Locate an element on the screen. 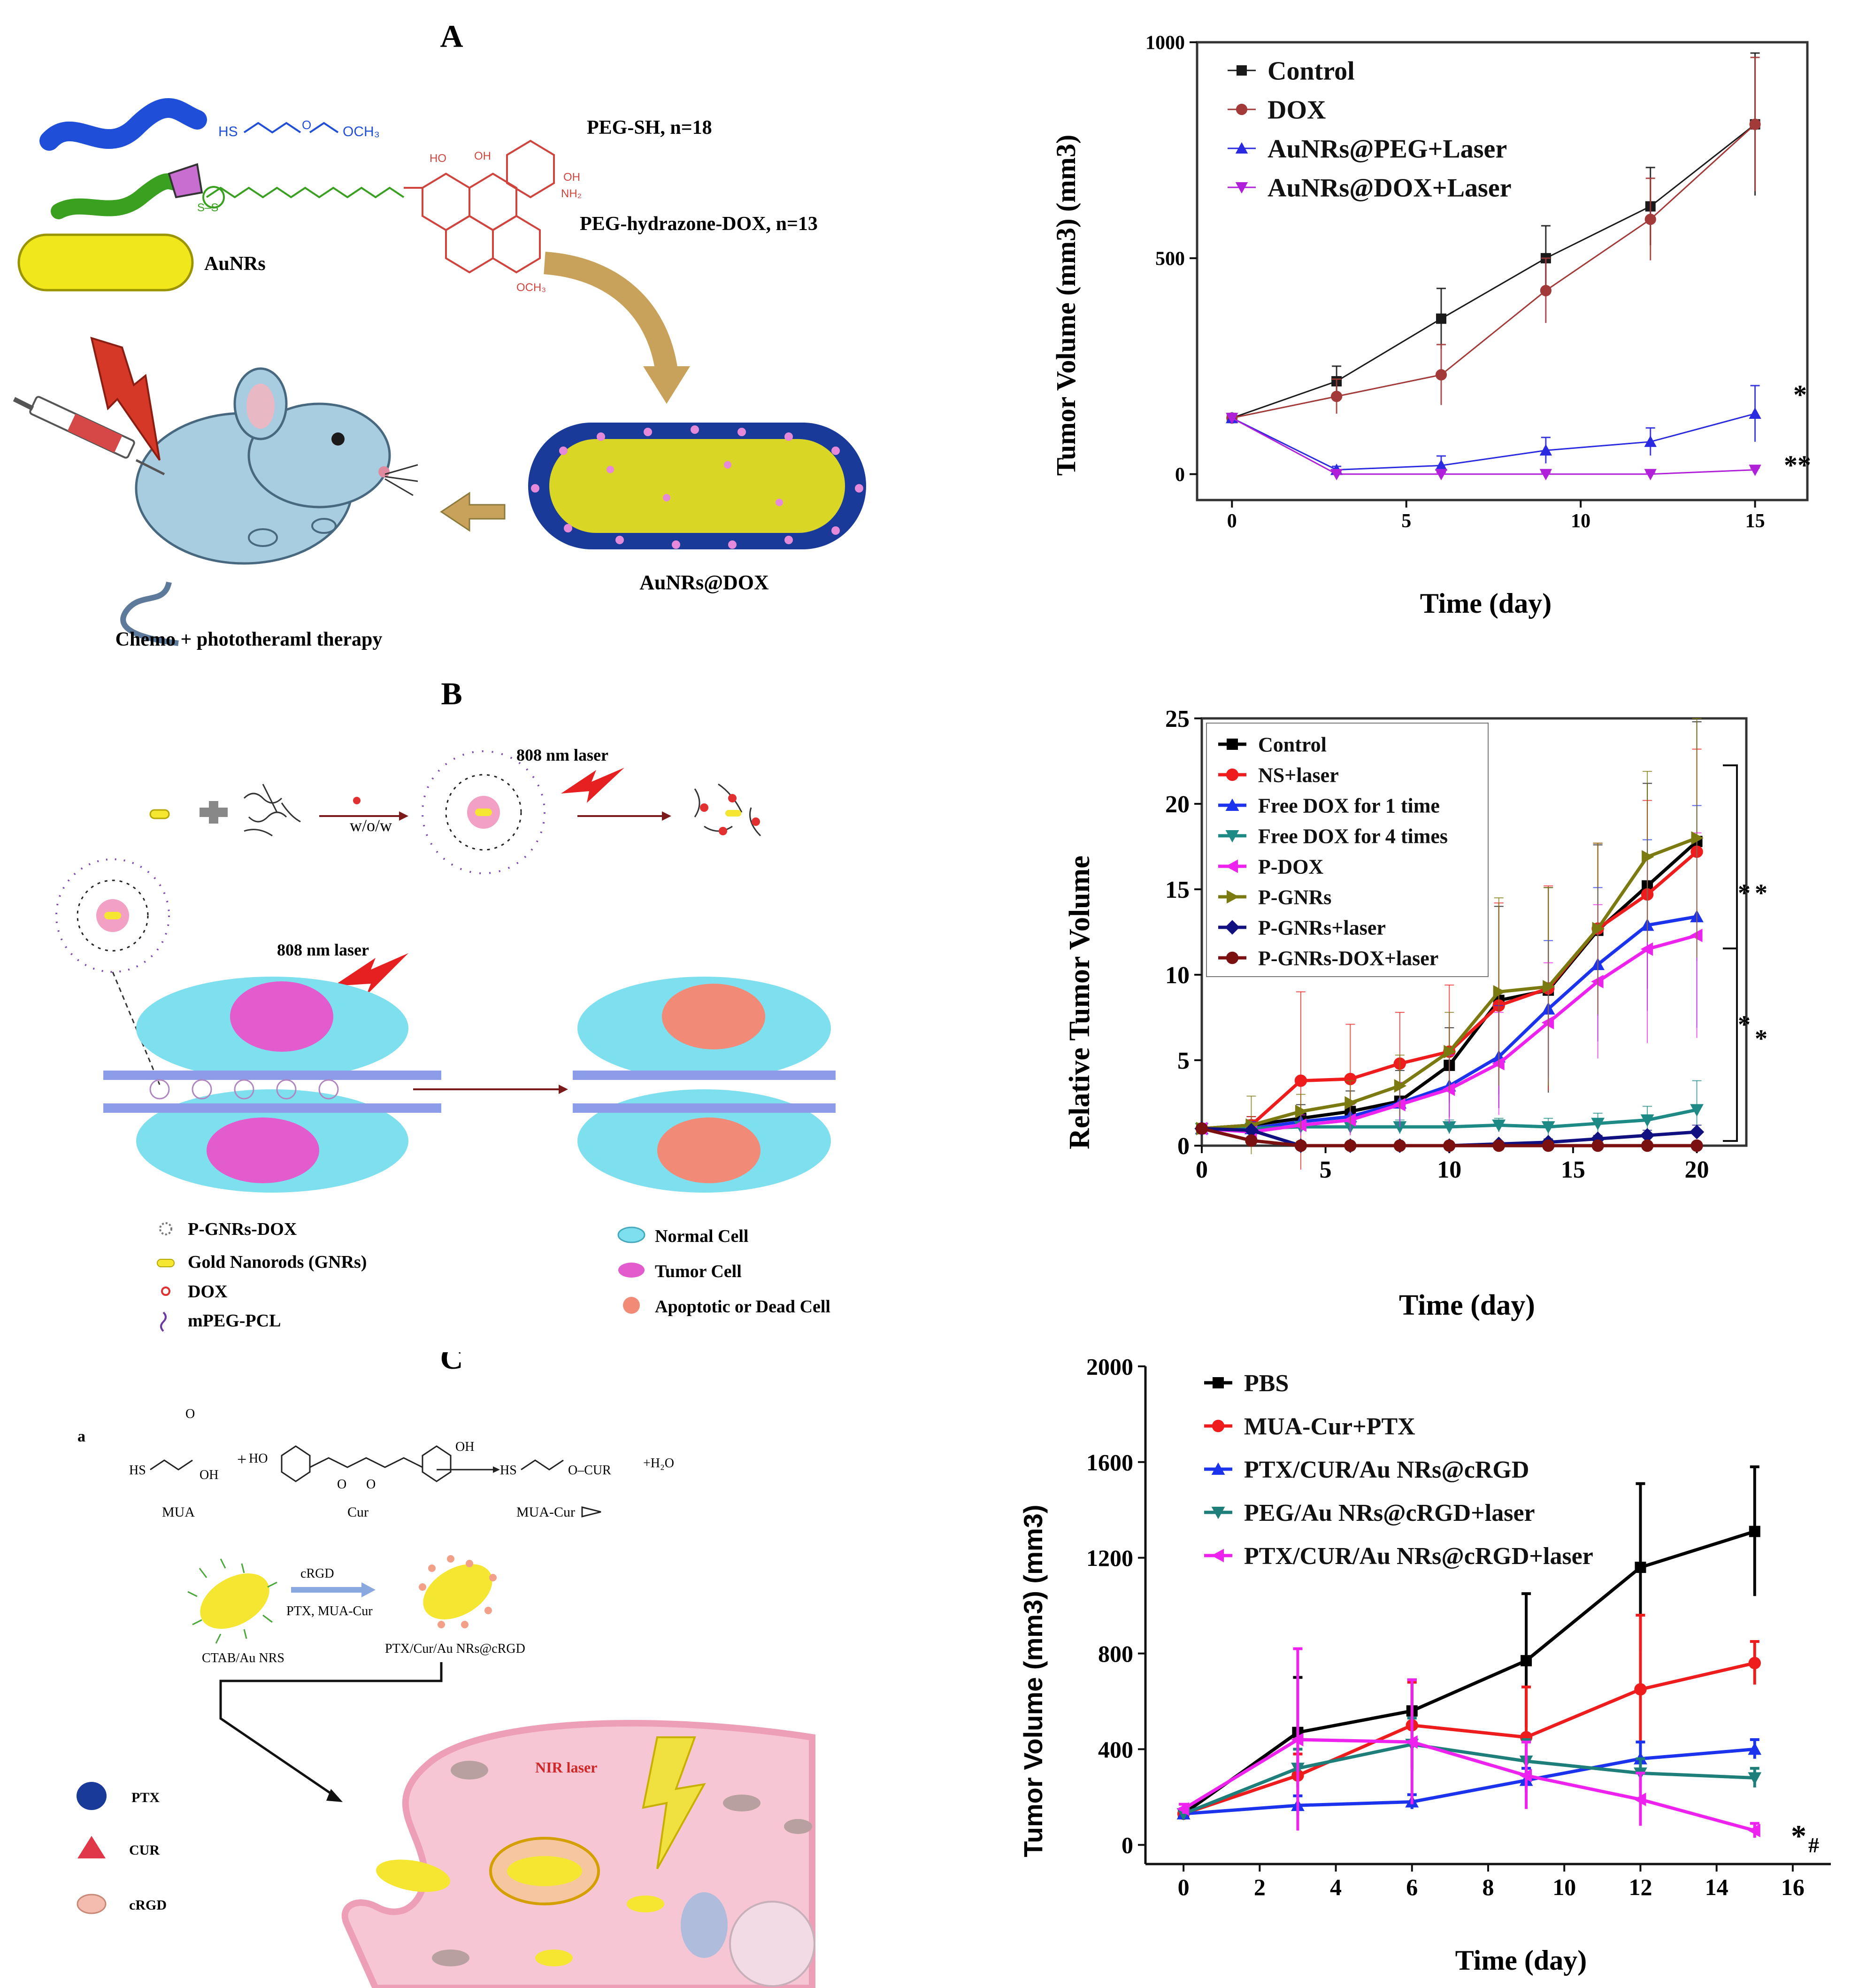 Image resolution: width=1859 pixels, height=1988 pixels. svg-text: PTX is located at coordinates (145, 1797).